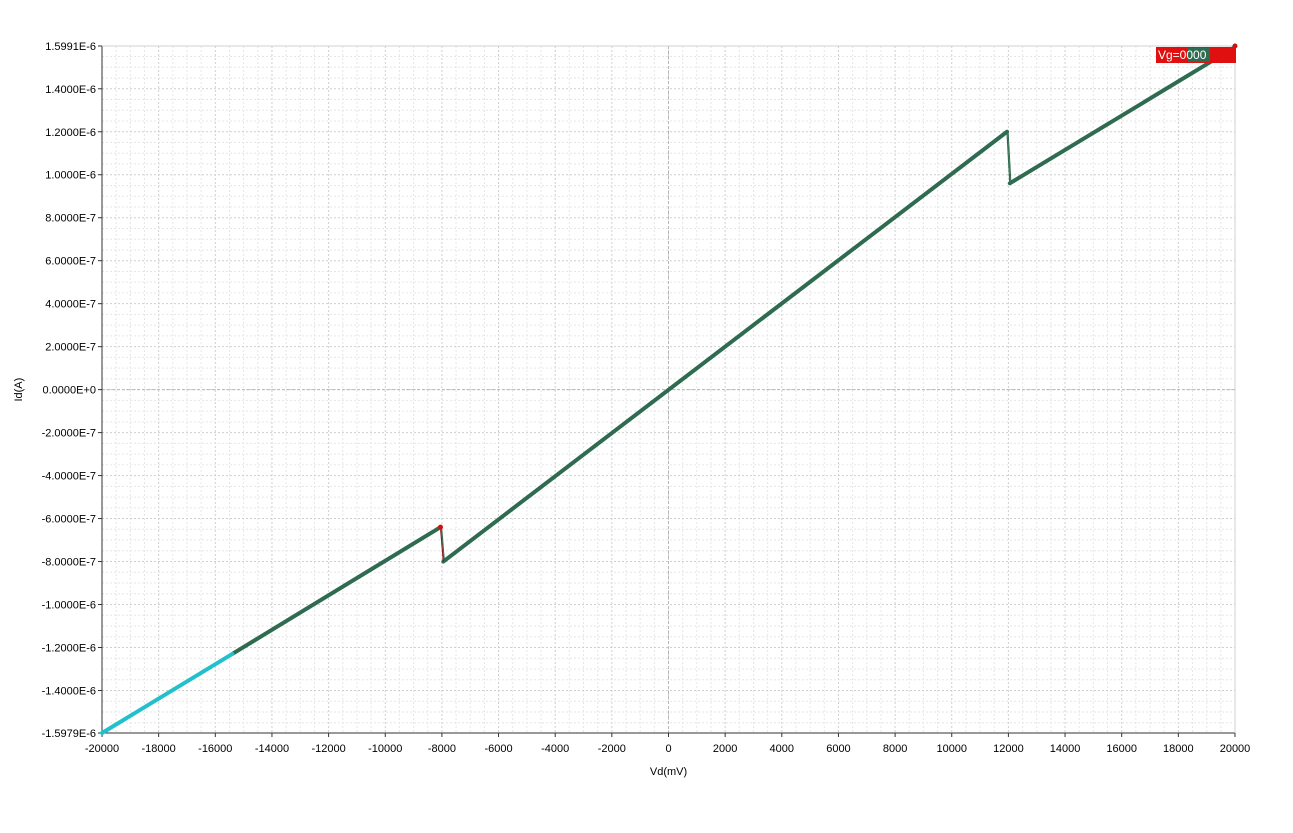 The width and height of the screenshot is (1293, 833). What do you see at coordinates (215, 749) in the screenshot?
I see `x-tick-label: -16000` at bounding box center [215, 749].